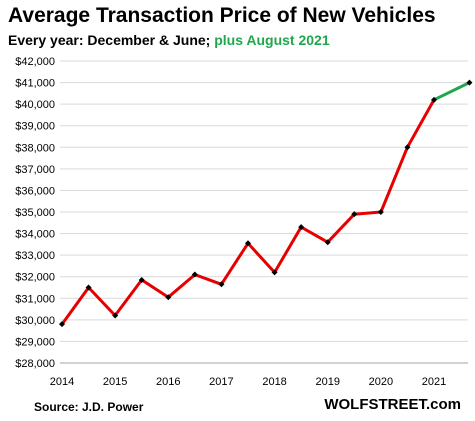  I want to click on y-tick-label: $33,000, so click(35, 256).